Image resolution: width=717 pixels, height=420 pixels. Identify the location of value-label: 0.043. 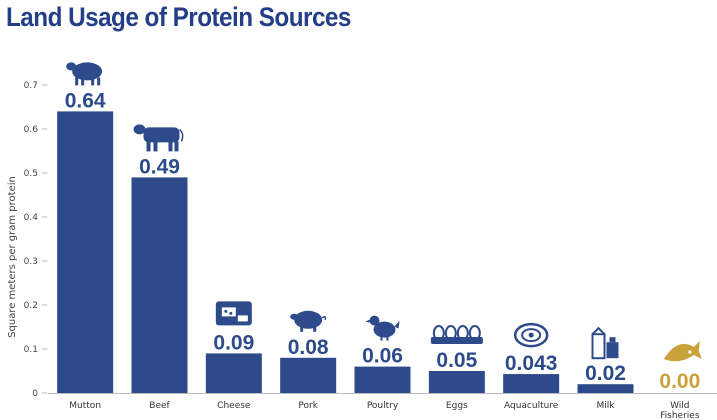
(531, 363).